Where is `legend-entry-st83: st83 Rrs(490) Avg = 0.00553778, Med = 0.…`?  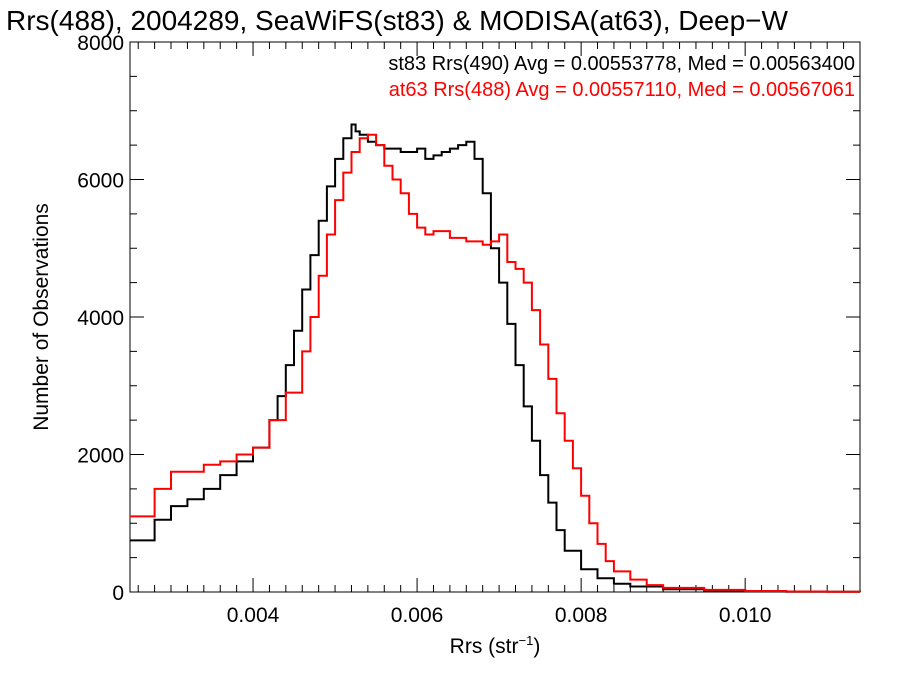
legend-entry-st83: st83 Rrs(490) Avg = 0.00553778, Med = 0.… is located at coordinates (621, 64).